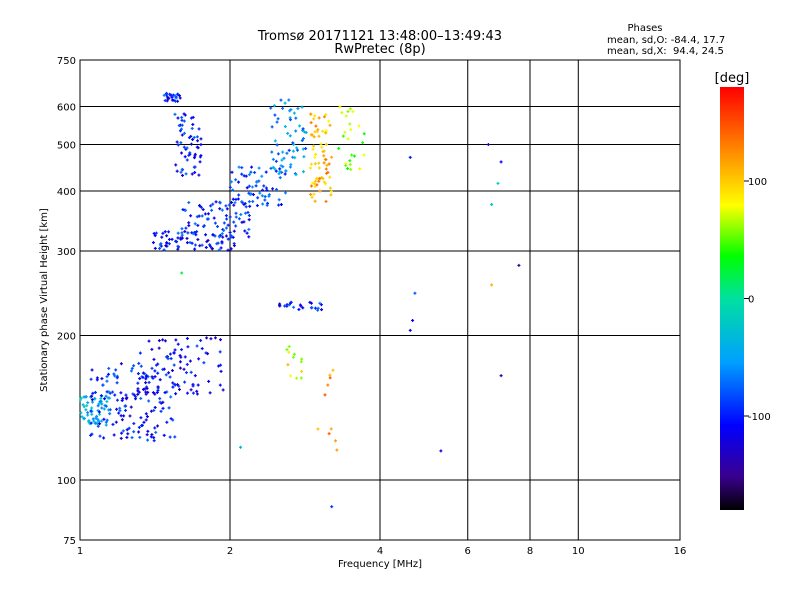 This screenshot has height=604, width=800. What do you see at coordinates (732, 298) in the screenshot?
I see `colorbar` at bounding box center [732, 298].